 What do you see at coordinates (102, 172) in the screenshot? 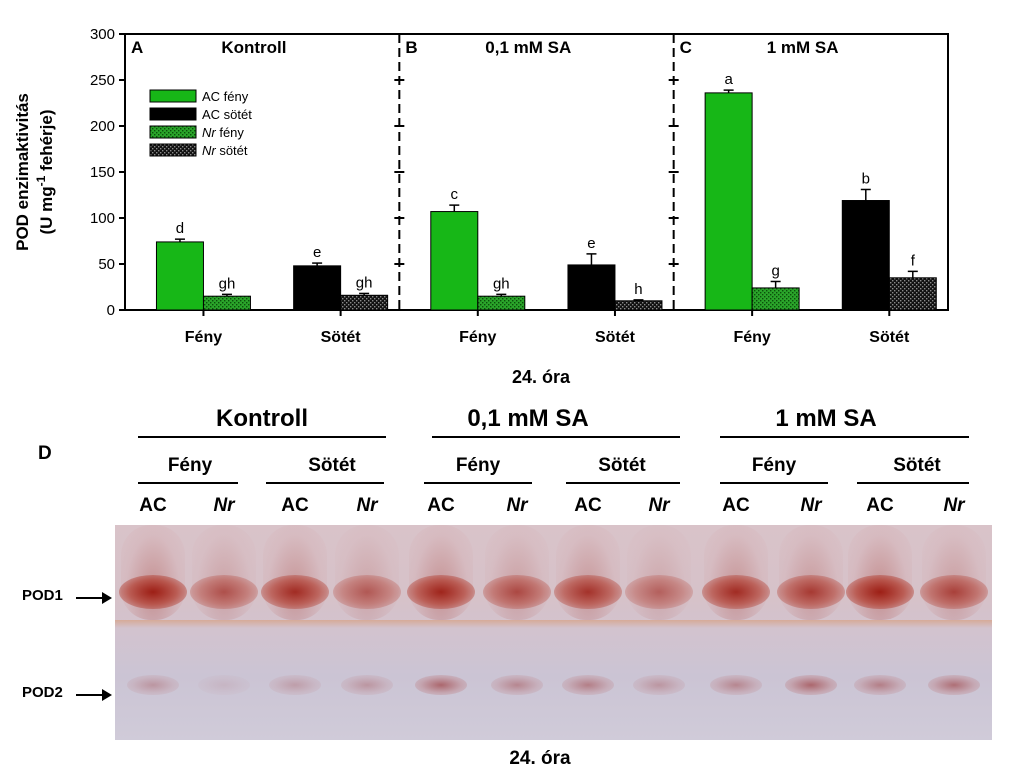
I see `y-tick-label: 150` at bounding box center [102, 172].